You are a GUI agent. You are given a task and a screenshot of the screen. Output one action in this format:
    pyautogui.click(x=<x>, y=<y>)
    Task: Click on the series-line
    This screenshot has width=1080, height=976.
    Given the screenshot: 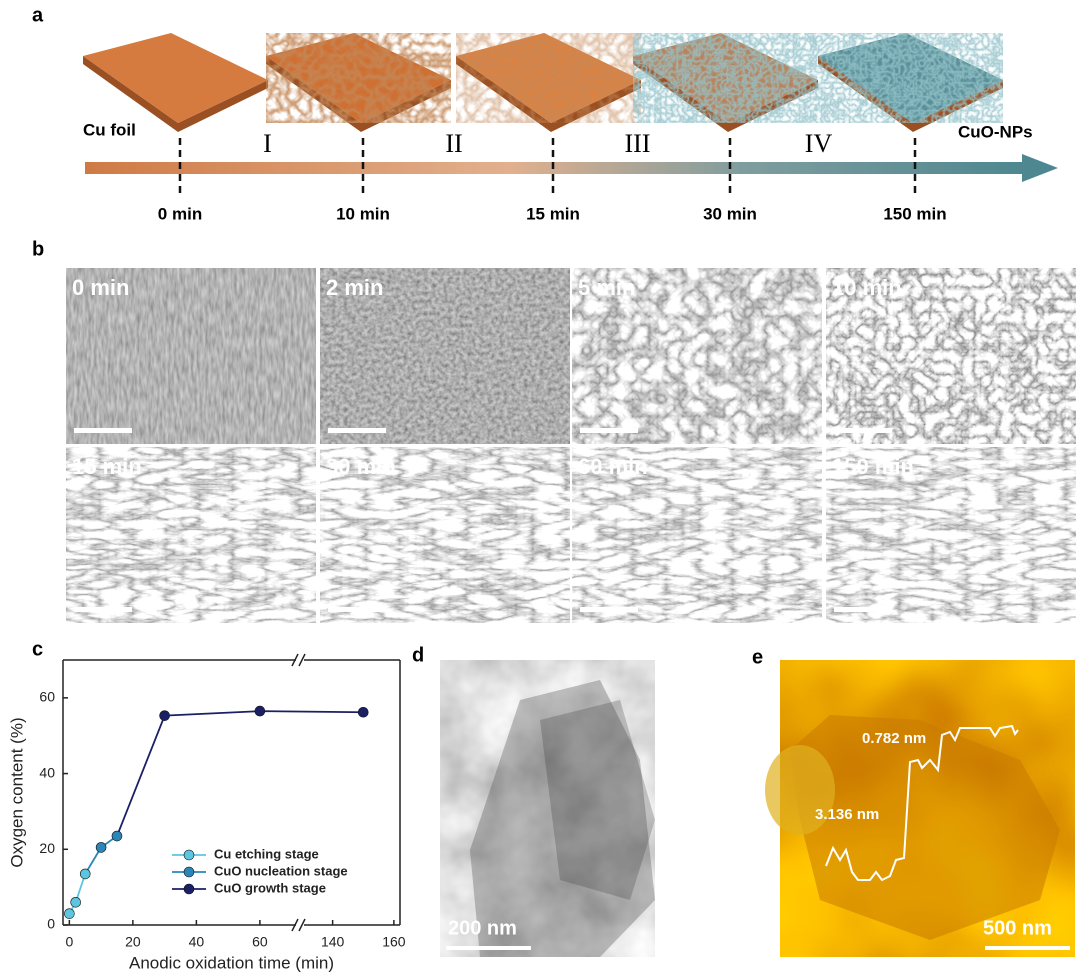 What is the action you would take?
    pyautogui.click(x=77, y=894)
    